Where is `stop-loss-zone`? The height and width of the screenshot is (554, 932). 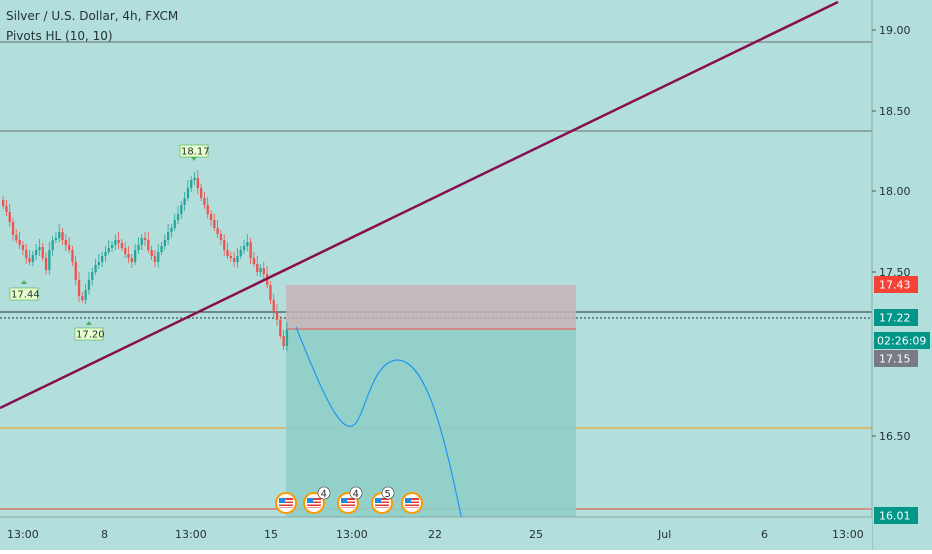
stop-loss-zone is located at coordinates (431, 307).